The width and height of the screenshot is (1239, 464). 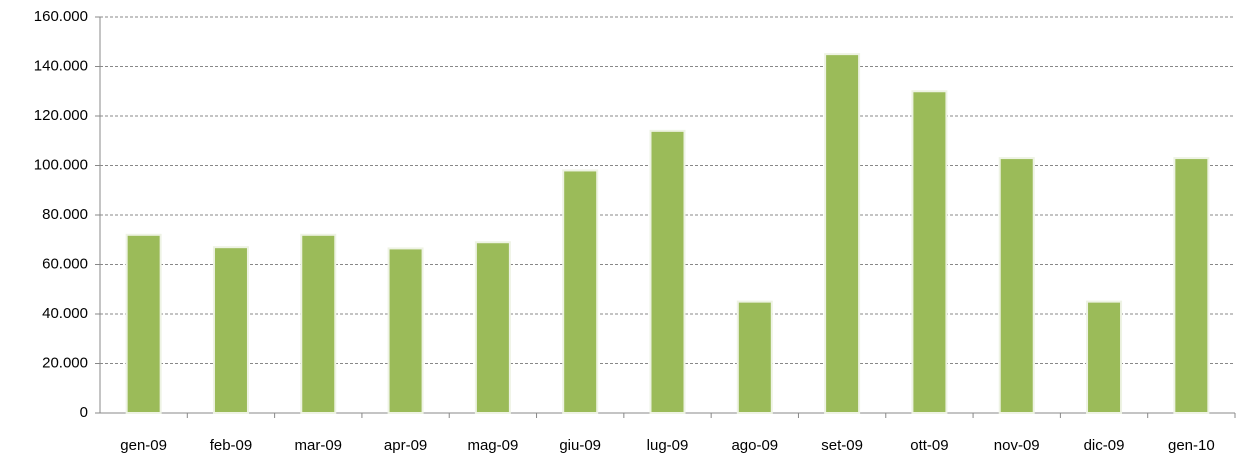 I want to click on x-tick-label: set-09, so click(x=842, y=445).